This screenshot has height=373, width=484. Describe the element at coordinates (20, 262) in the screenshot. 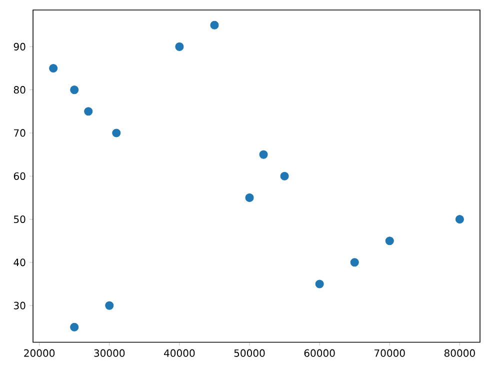

I see `y-tick-label: 40` at that location.